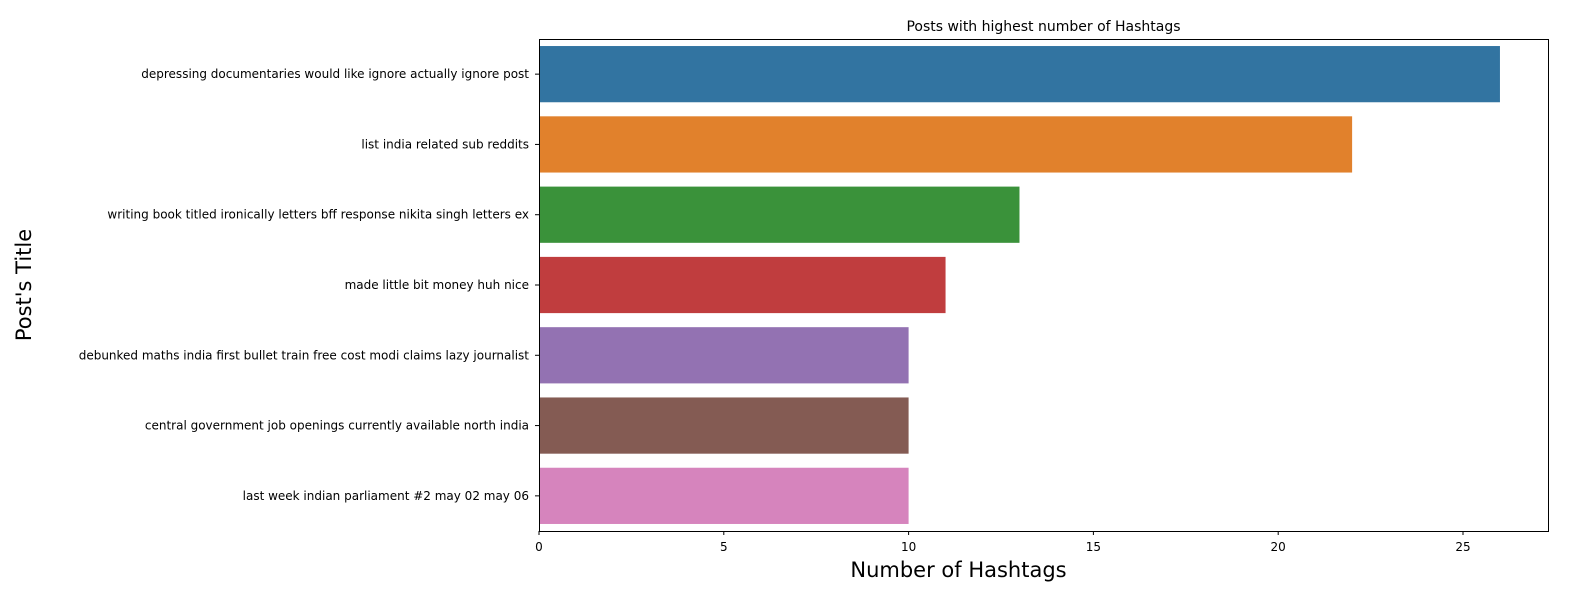  Describe the element at coordinates (1278, 547) in the screenshot. I see `x-tick-label: 20` at that location.